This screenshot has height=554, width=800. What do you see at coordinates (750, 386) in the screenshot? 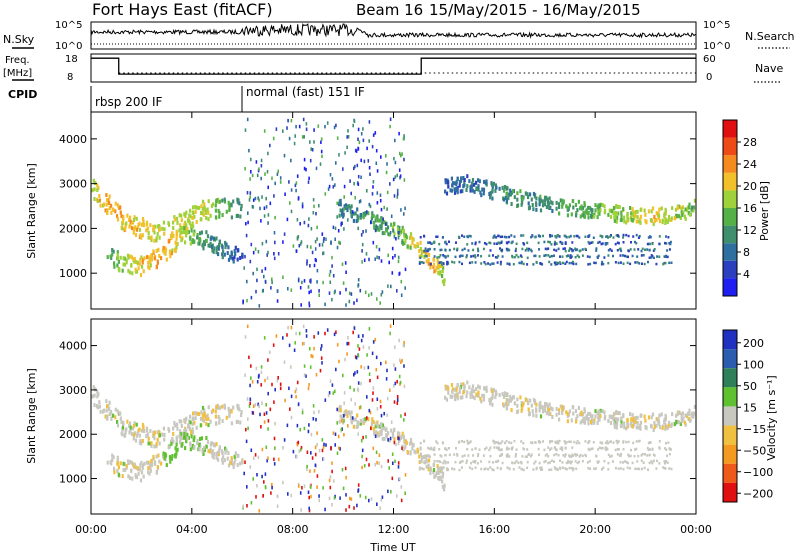
I see `velocity-colorbar-tick-label-2: 50` at bounding box center [750, 386].